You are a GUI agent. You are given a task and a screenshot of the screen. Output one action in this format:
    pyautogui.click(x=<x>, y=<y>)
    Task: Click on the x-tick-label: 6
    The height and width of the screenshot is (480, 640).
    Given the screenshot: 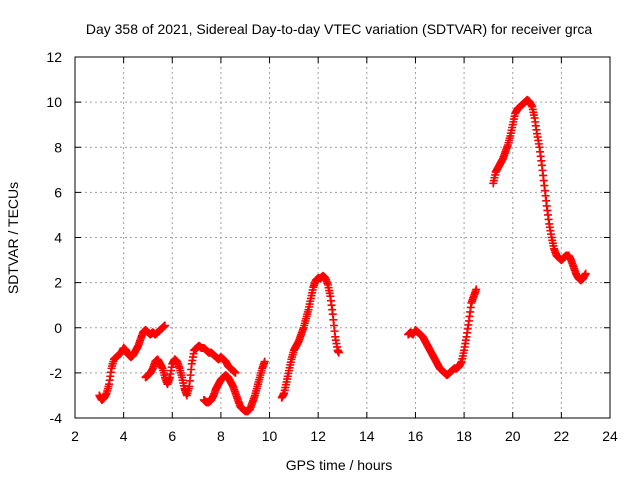 What is the action you would take?
    pyautogui.click(x=172, y=436)
    